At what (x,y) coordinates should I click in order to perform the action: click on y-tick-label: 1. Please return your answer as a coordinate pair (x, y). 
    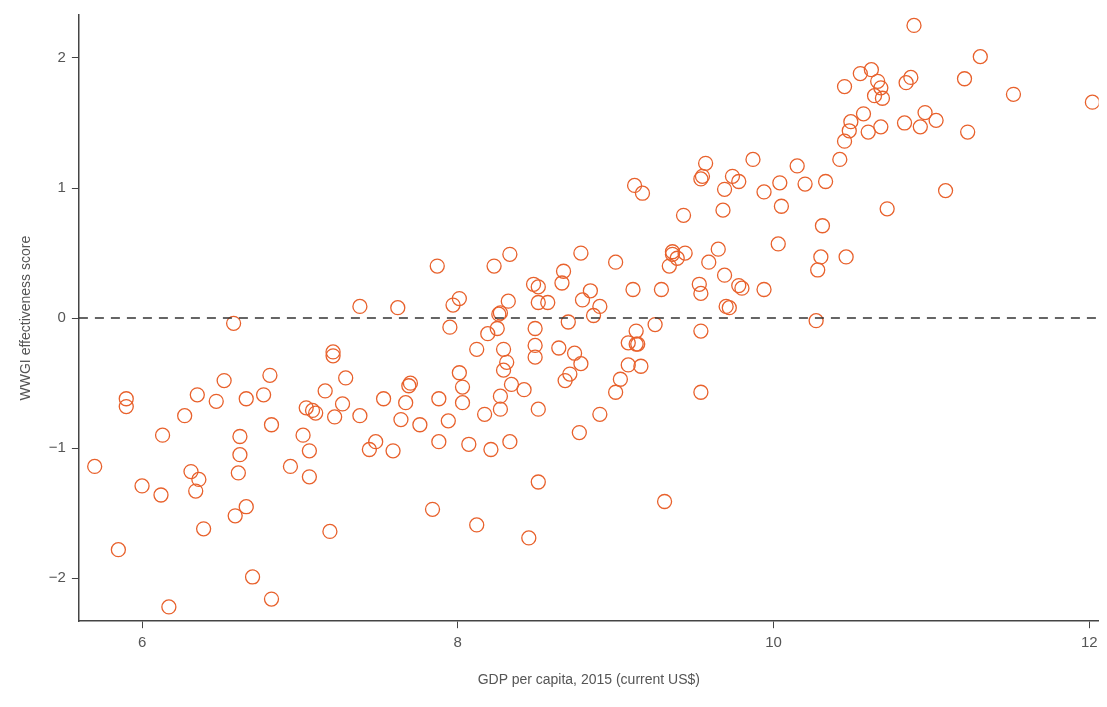
    Looking at the image, I should click on (61, 187).